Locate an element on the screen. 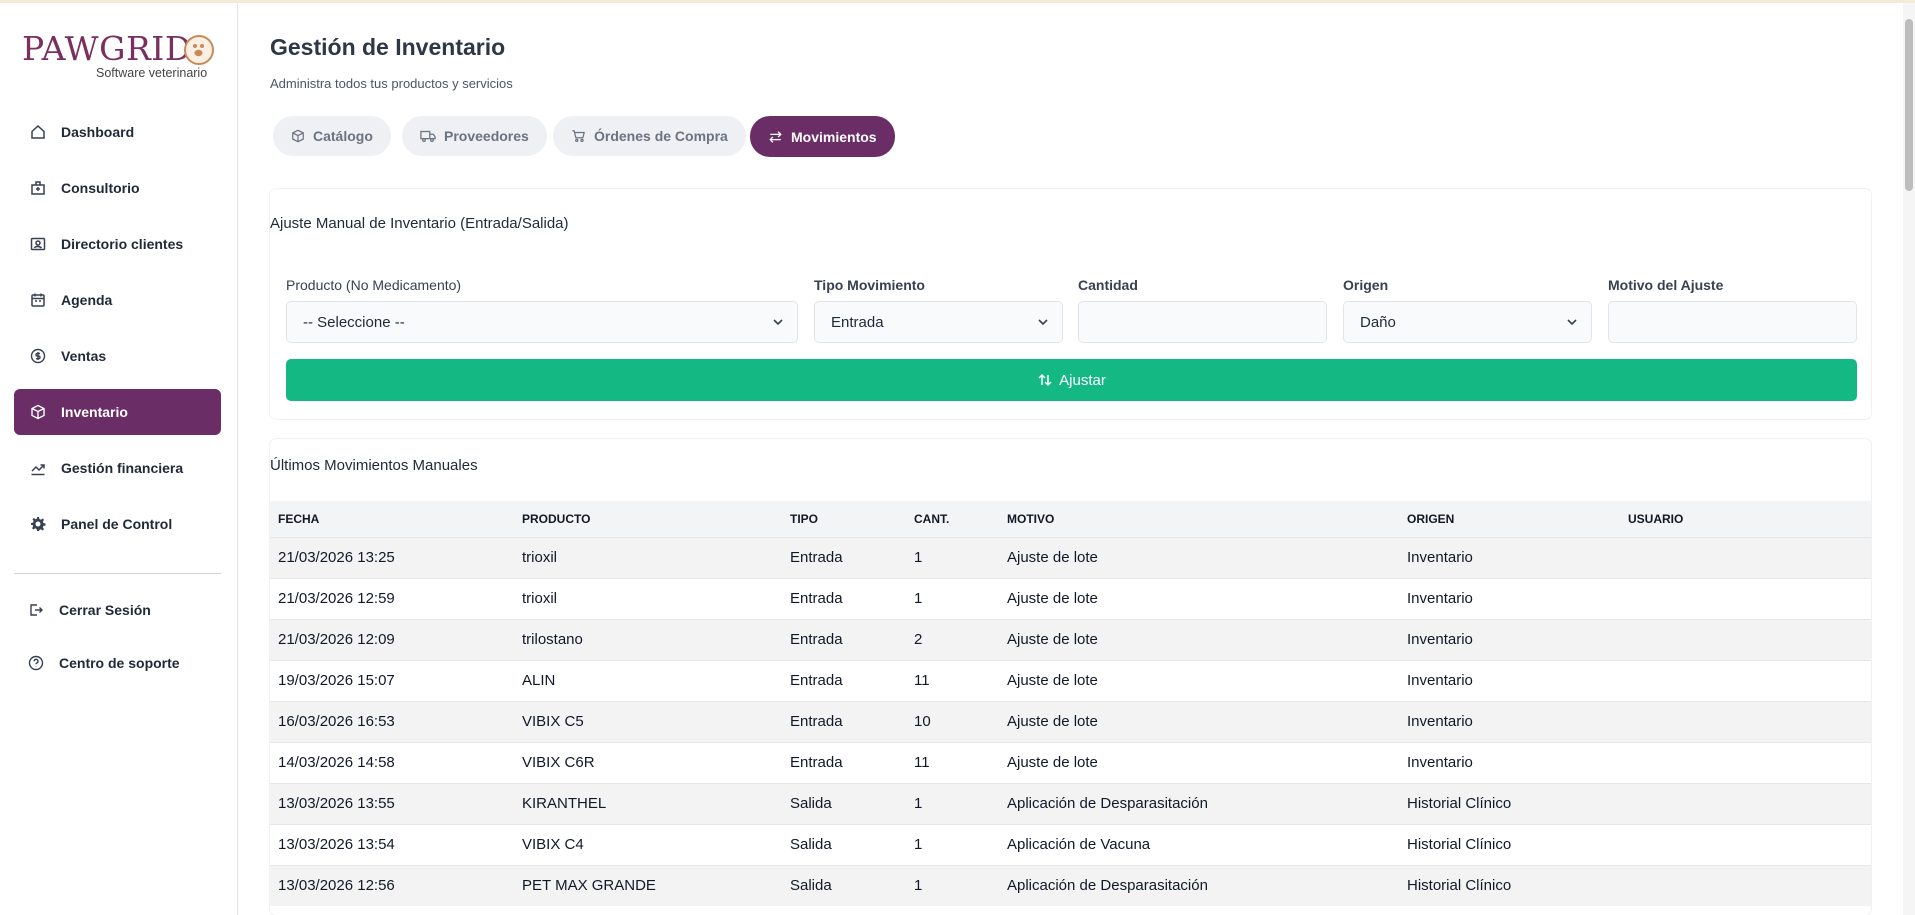 This screenshot has width=1915, height=915. column-header-origen: ORIGEN is located at coordinates (1509, 519).